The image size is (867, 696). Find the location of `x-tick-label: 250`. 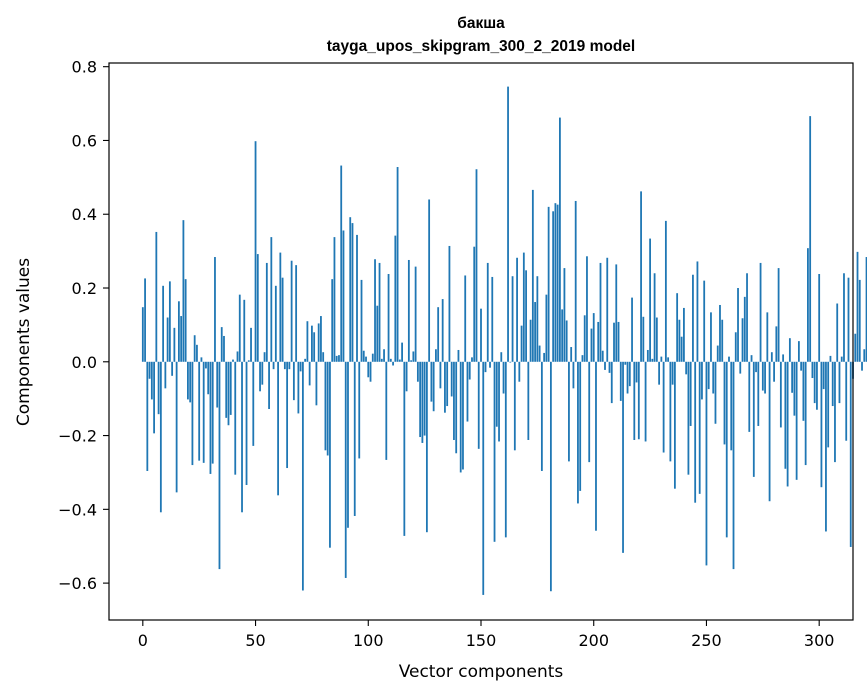

x-tick-label: 250 is located at coordinates (706, 640).